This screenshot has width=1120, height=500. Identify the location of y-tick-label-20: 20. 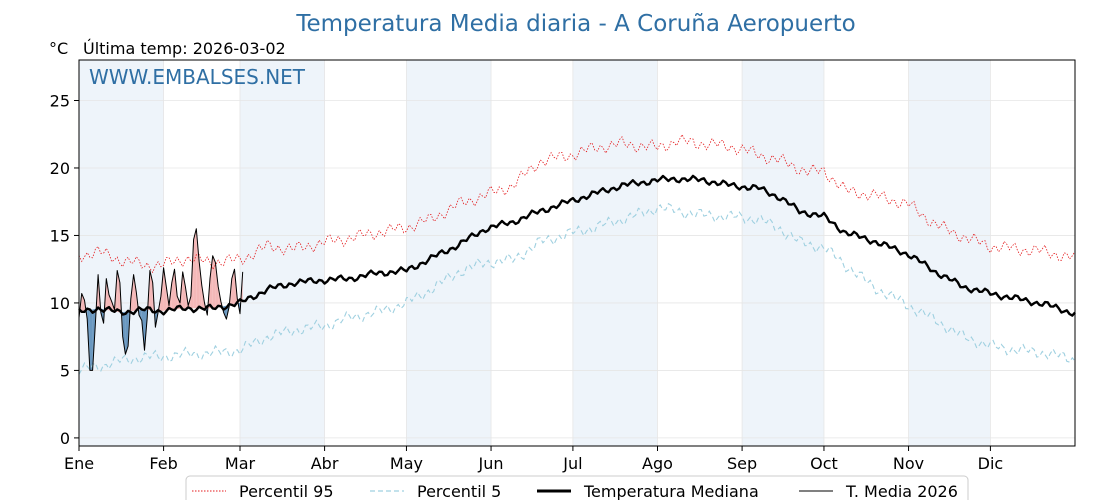
(60, 168).